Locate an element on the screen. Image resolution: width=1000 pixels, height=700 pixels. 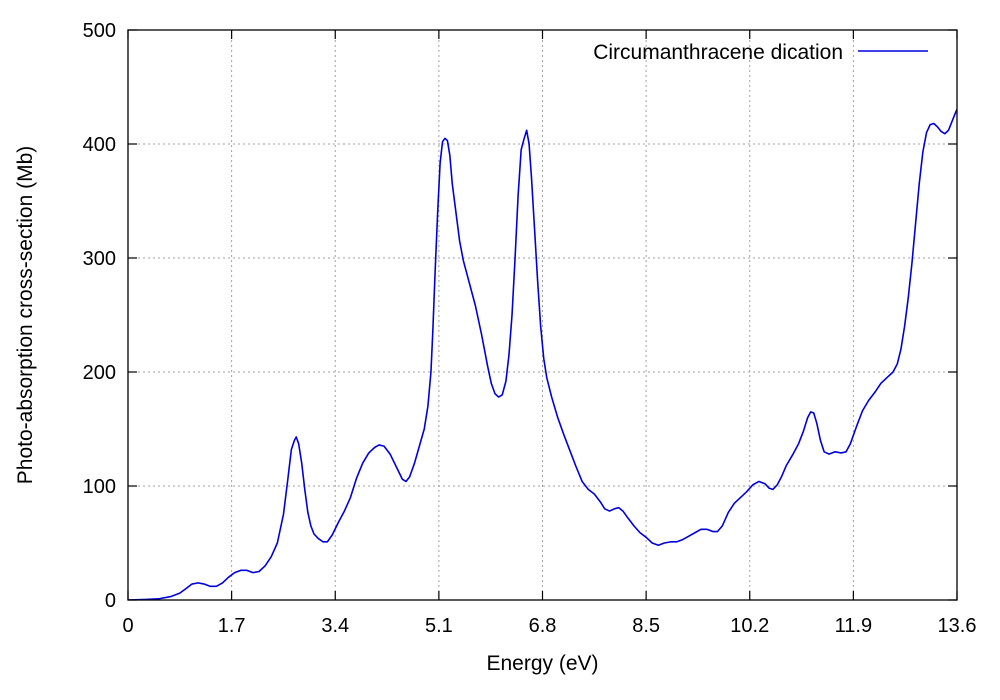
x-tick-label: 1.7 is located at coordinates (232, 626).